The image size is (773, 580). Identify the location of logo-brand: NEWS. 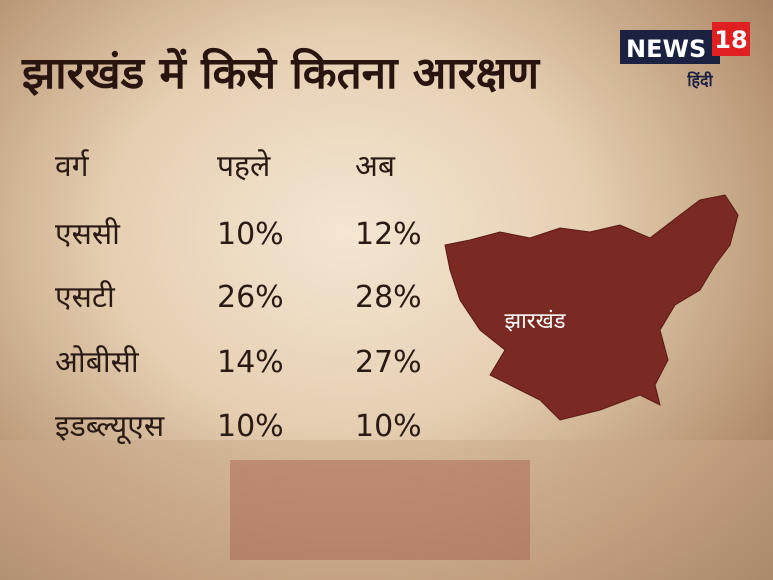
(666, 49).